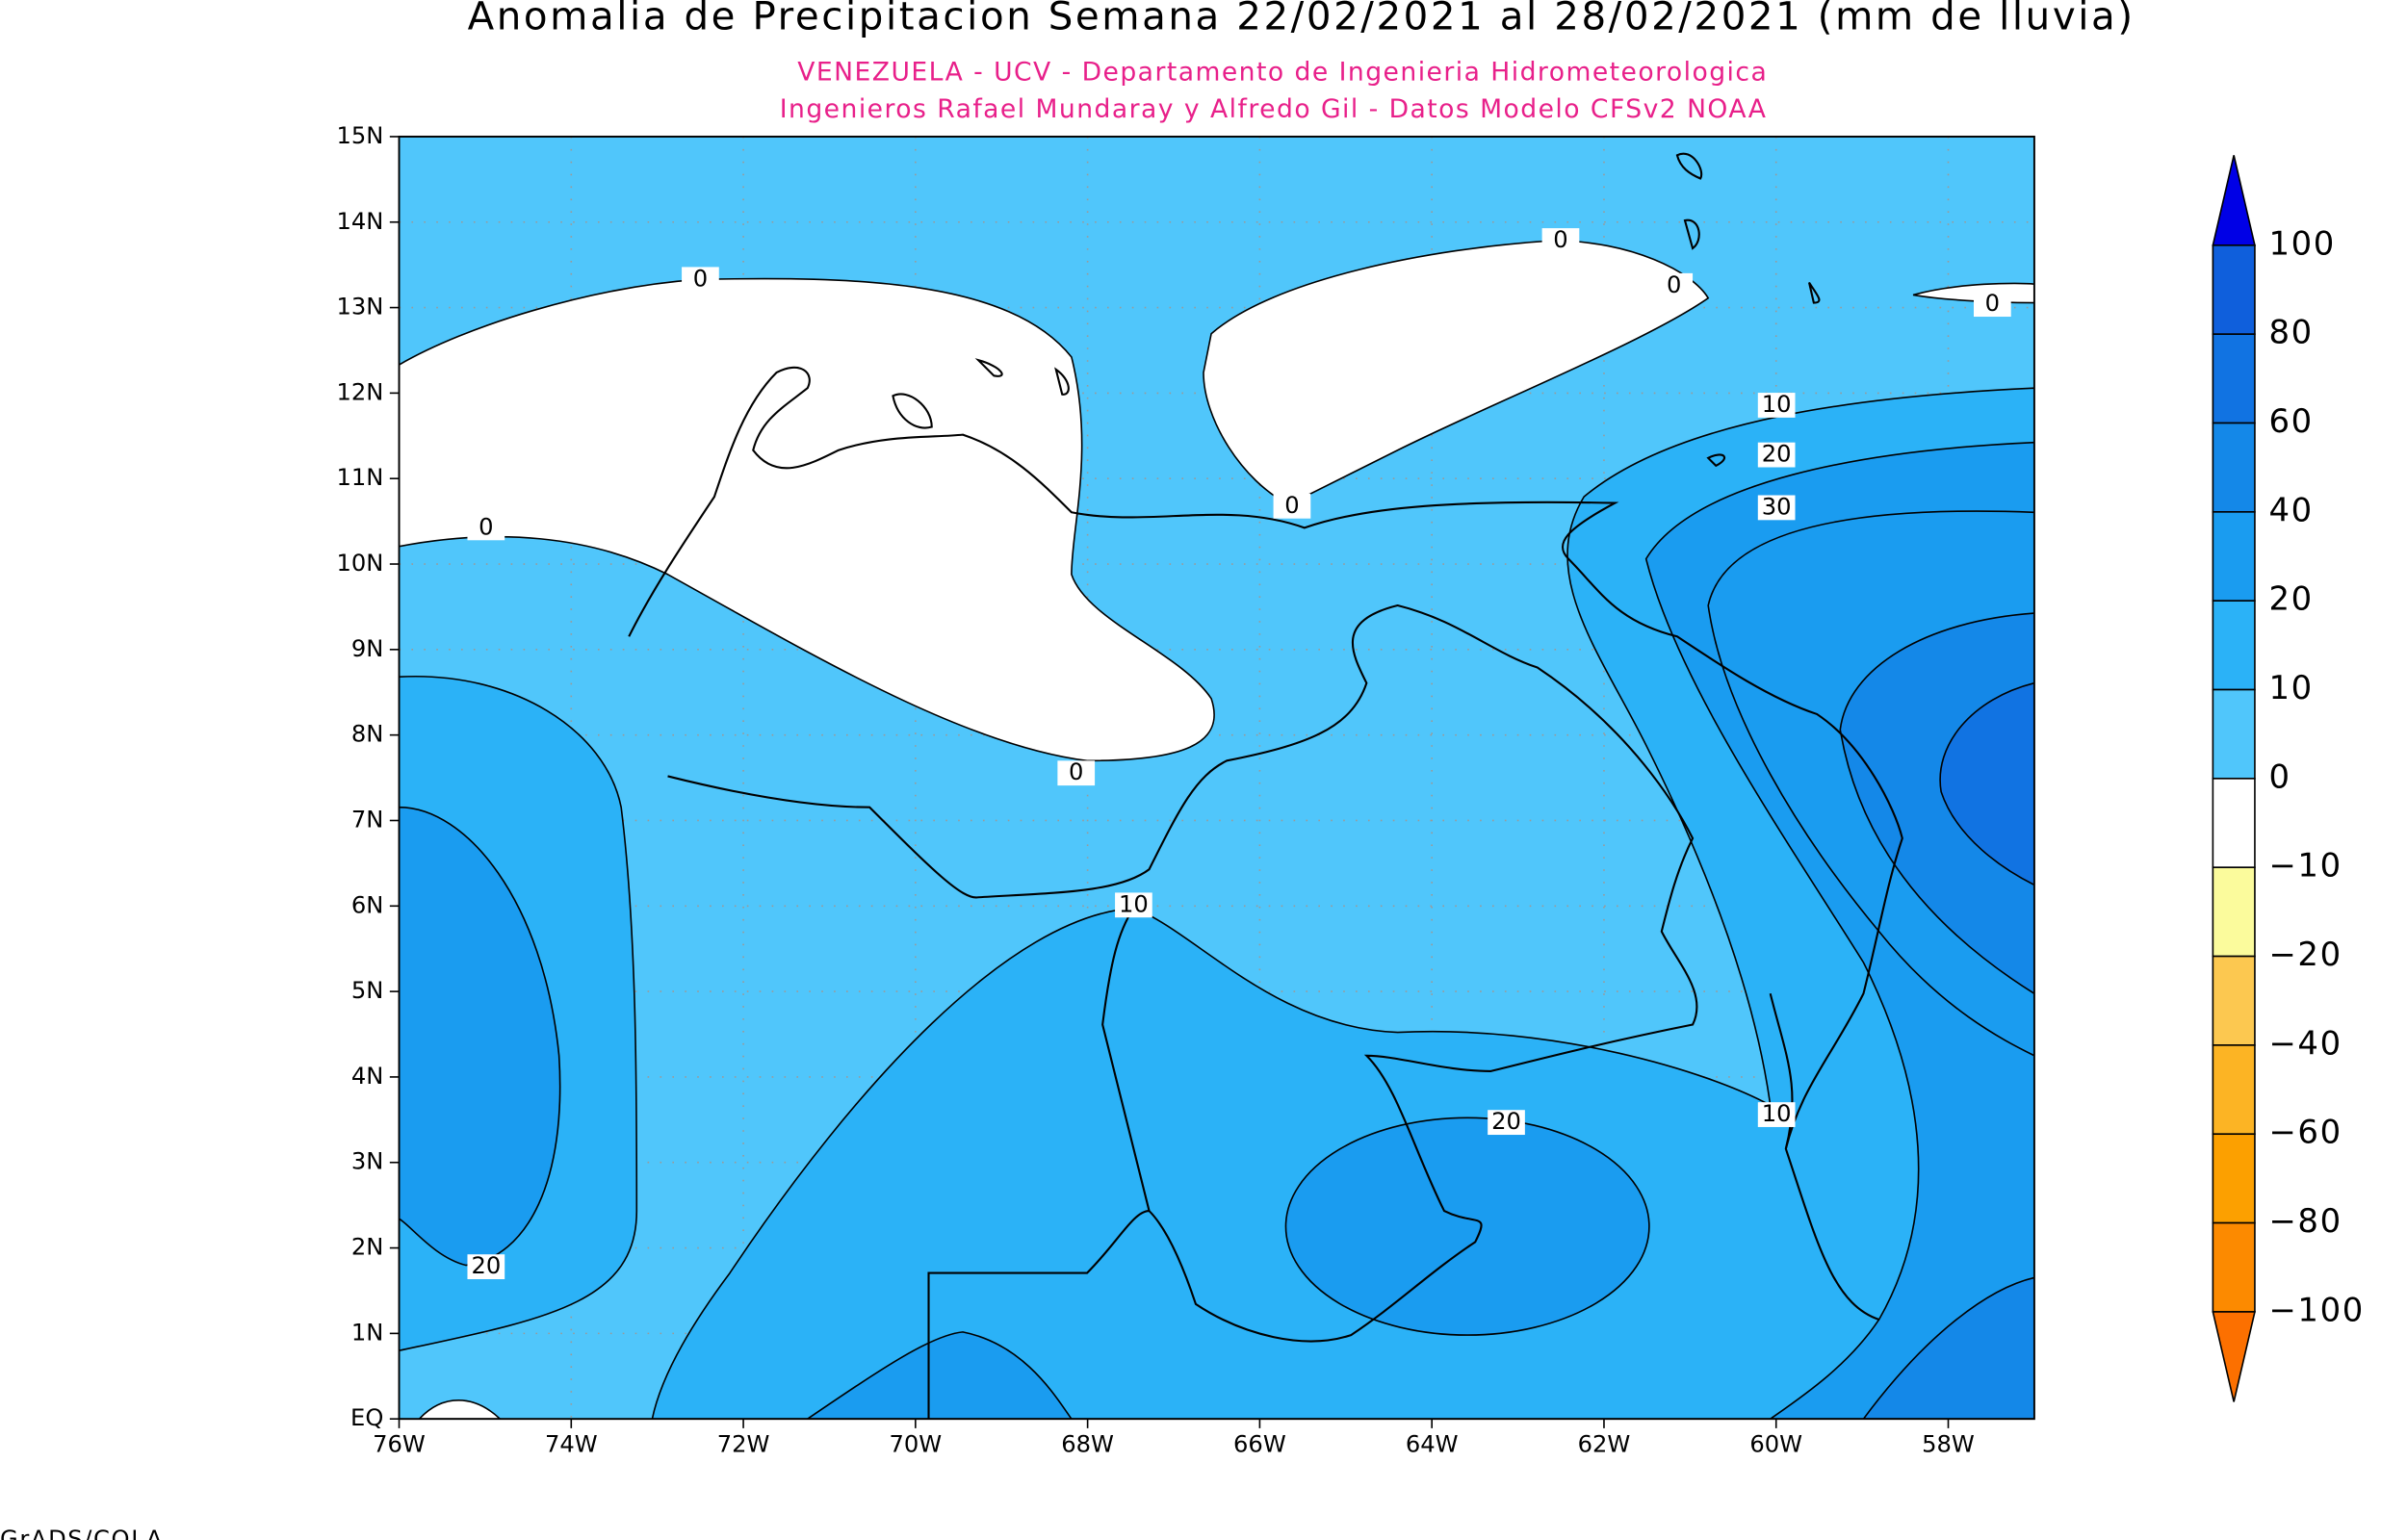  What do you see at coordinates (399, 1444) in the screenshot?
I see `lon-tick-label: 76W` at bounding box center [399, 1444].